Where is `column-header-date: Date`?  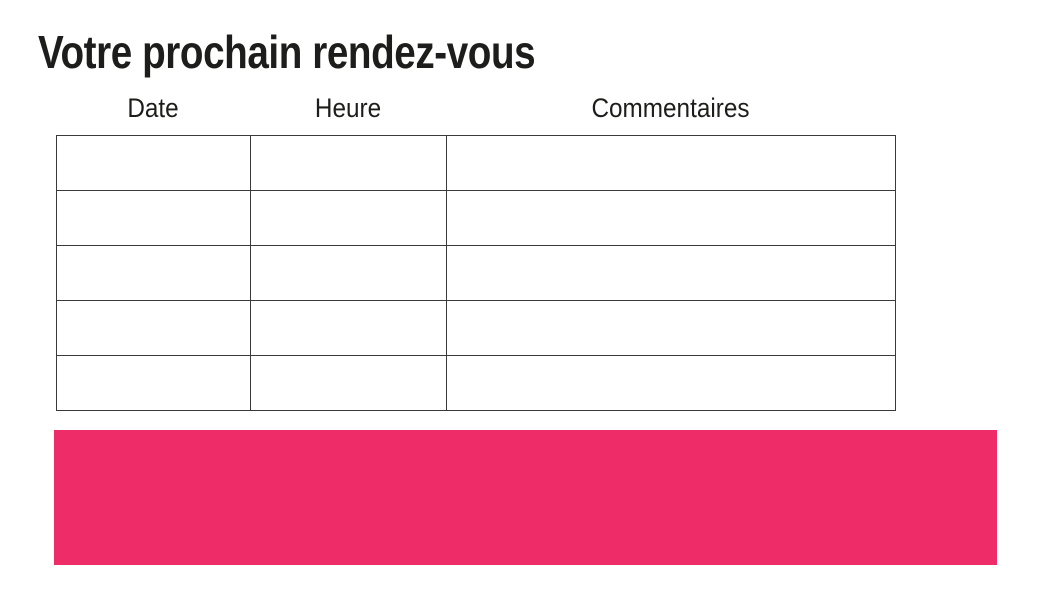 column-header-date: Date is located at coordinates (153, 108).